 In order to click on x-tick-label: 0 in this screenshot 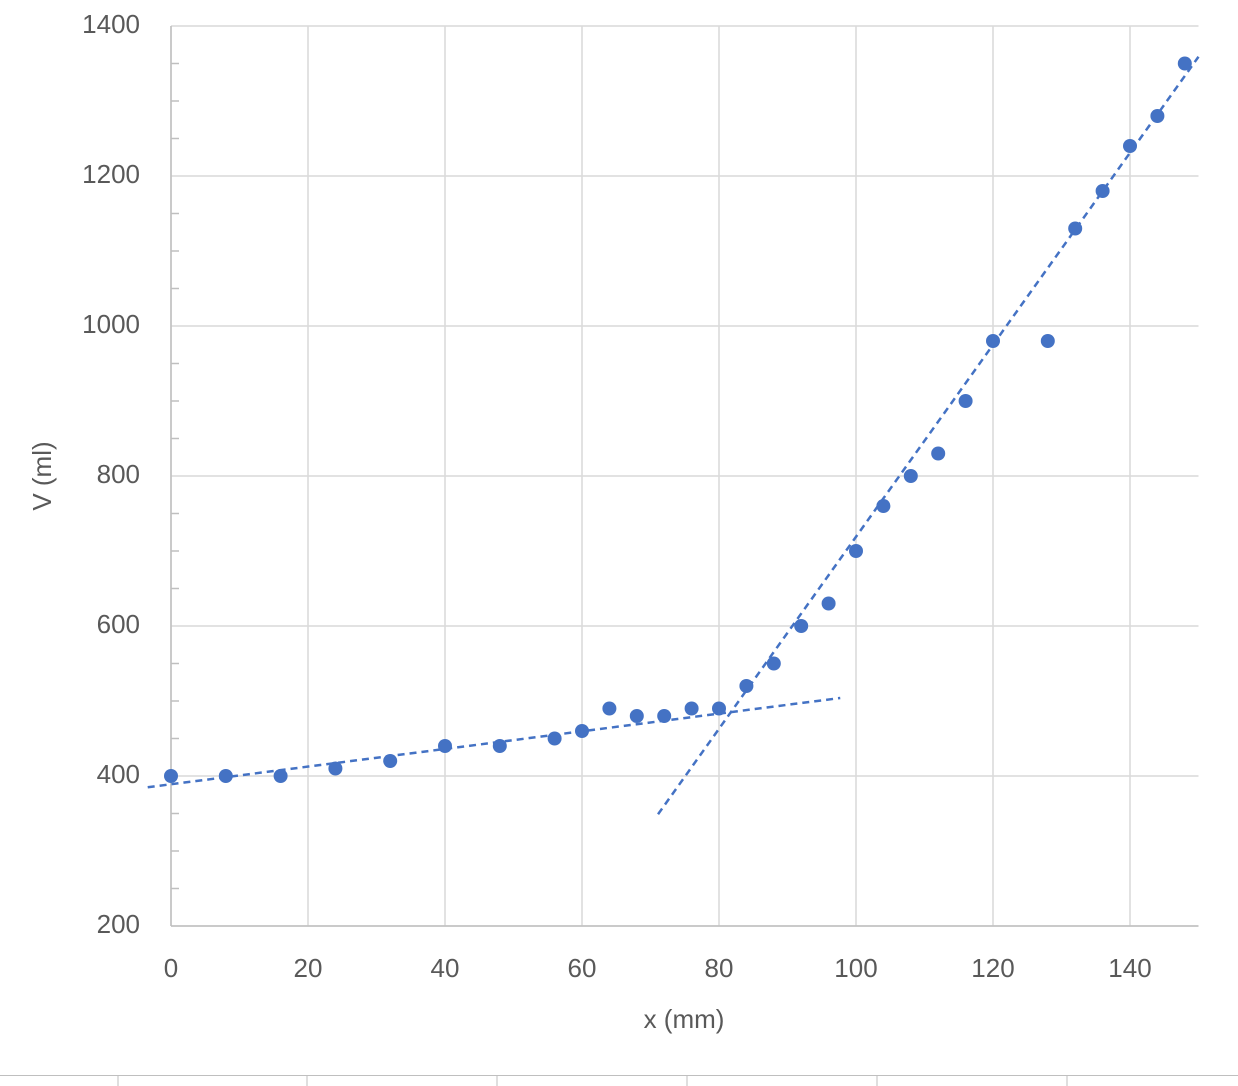, I will do `click(171, 968)`.